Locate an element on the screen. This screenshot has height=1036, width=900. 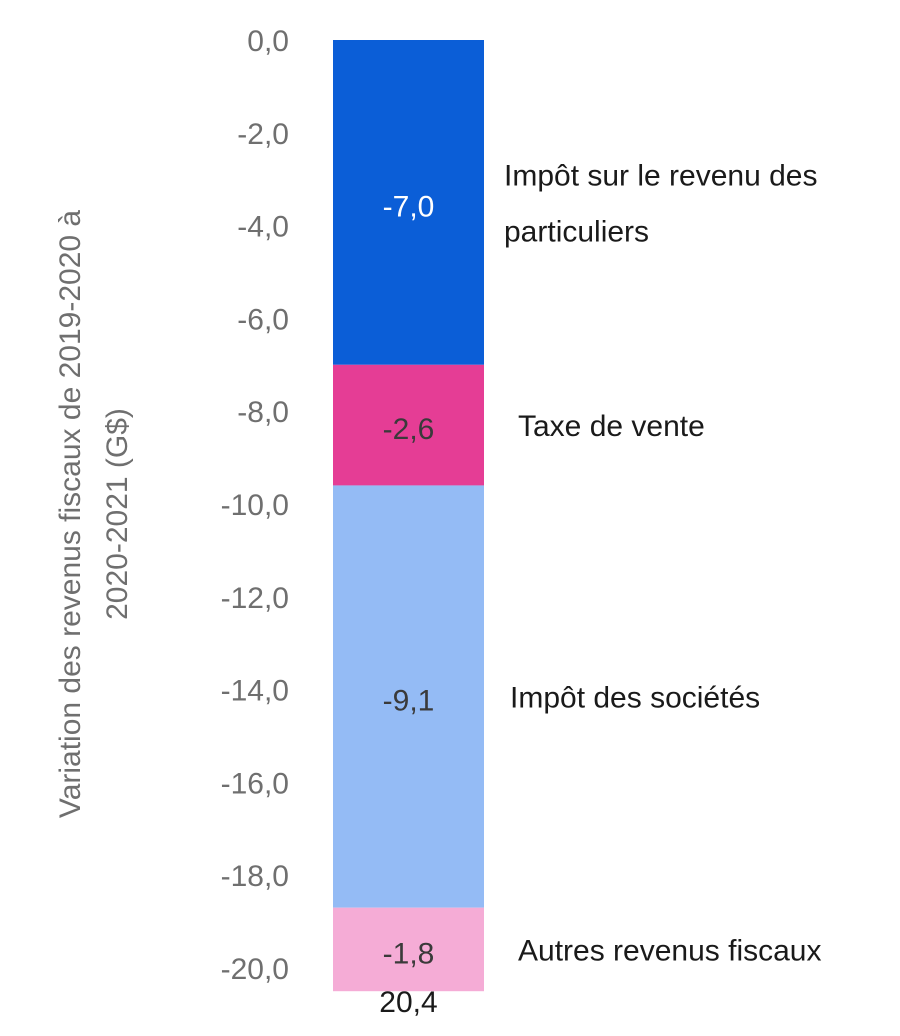
y-tick-label: -4,0 is located at coordinates (263, 227).